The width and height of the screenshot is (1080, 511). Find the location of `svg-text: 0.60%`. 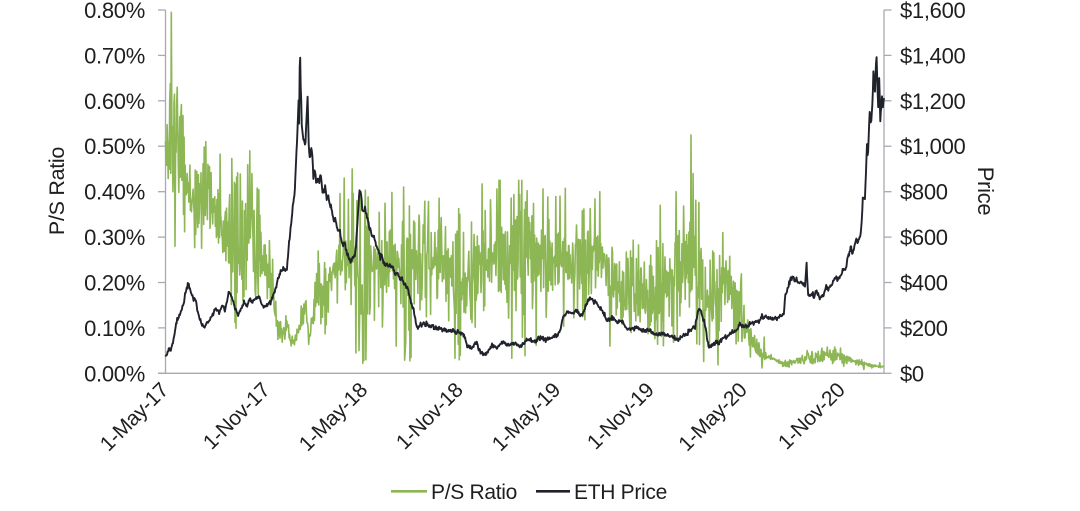

svg-text: 0.60% is located at coordinates (114, 101).